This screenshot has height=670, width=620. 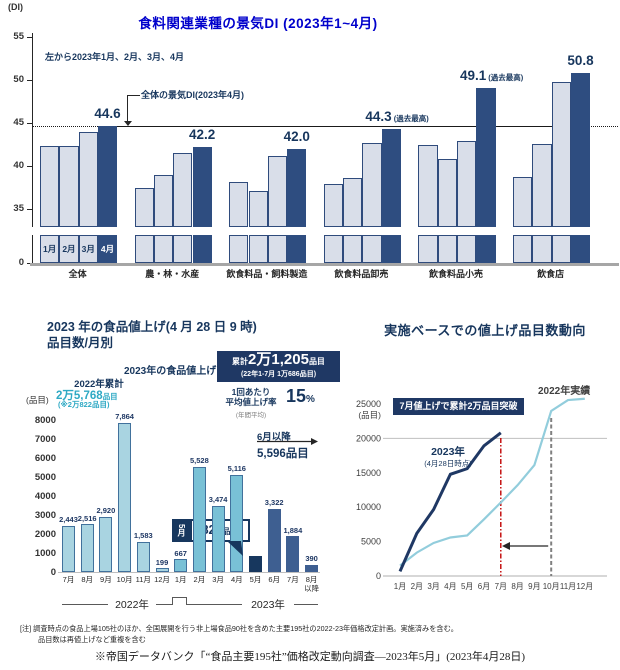 I want to click on callout-connector-horizontal, so click(x=133, y=95).